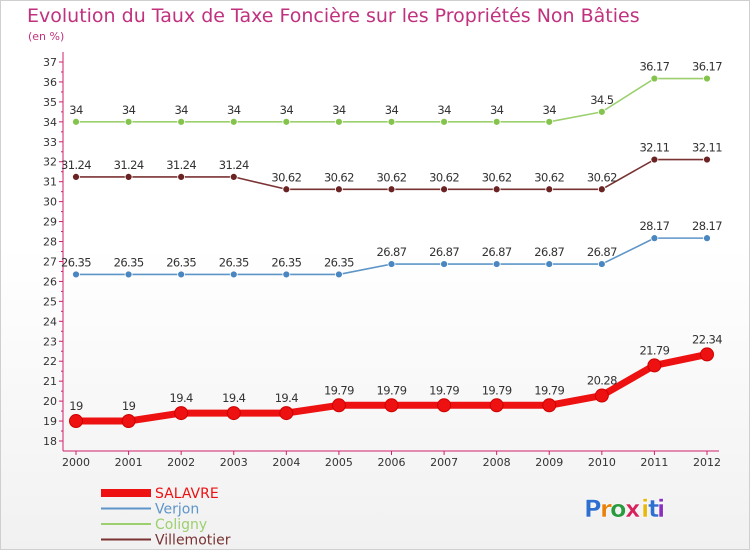 The image size is (750, 550). I want to click on x-tick-label-2006: 2006, so click(392, 462).